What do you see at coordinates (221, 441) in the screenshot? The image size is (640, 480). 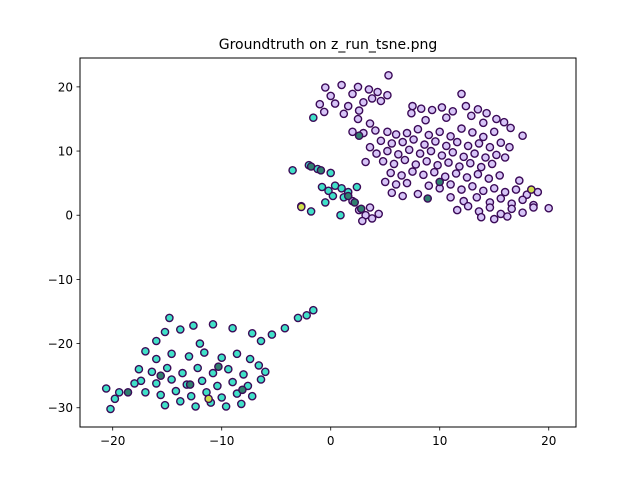 I see `x-tick-label: −10` at bounding box center [221, 441].